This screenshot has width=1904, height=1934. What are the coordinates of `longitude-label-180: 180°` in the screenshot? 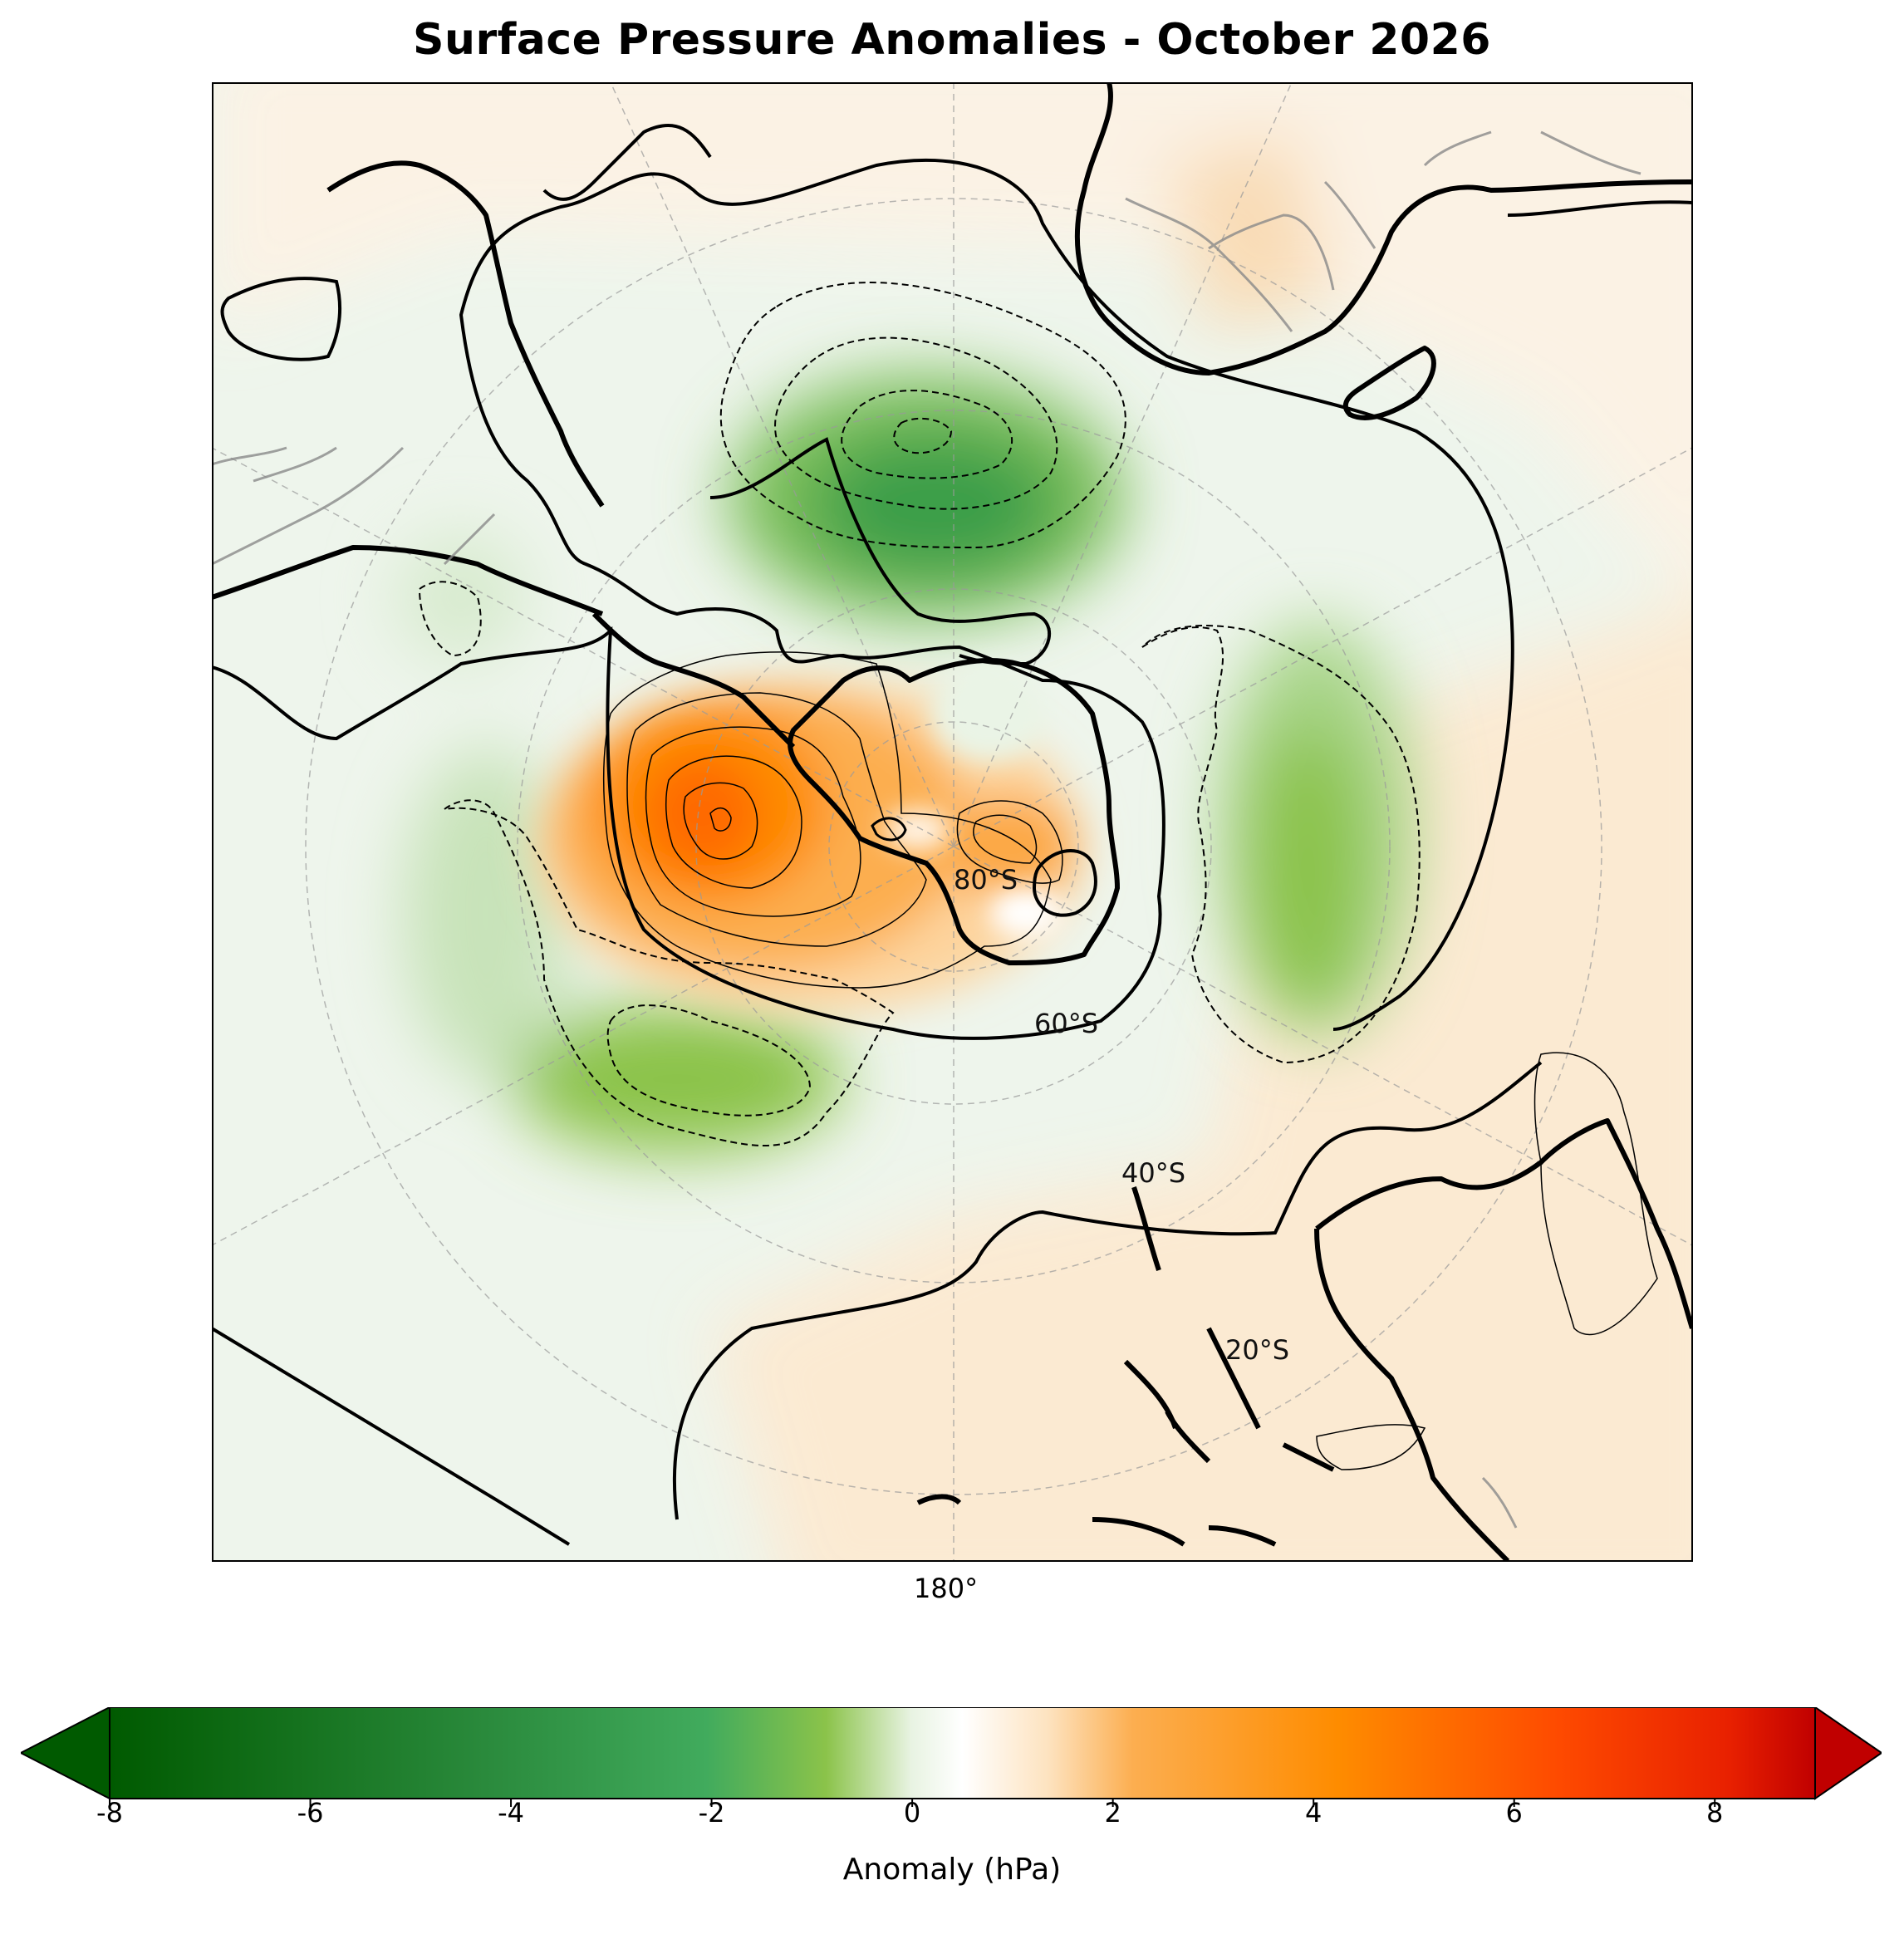 It's located at (946, 1589).